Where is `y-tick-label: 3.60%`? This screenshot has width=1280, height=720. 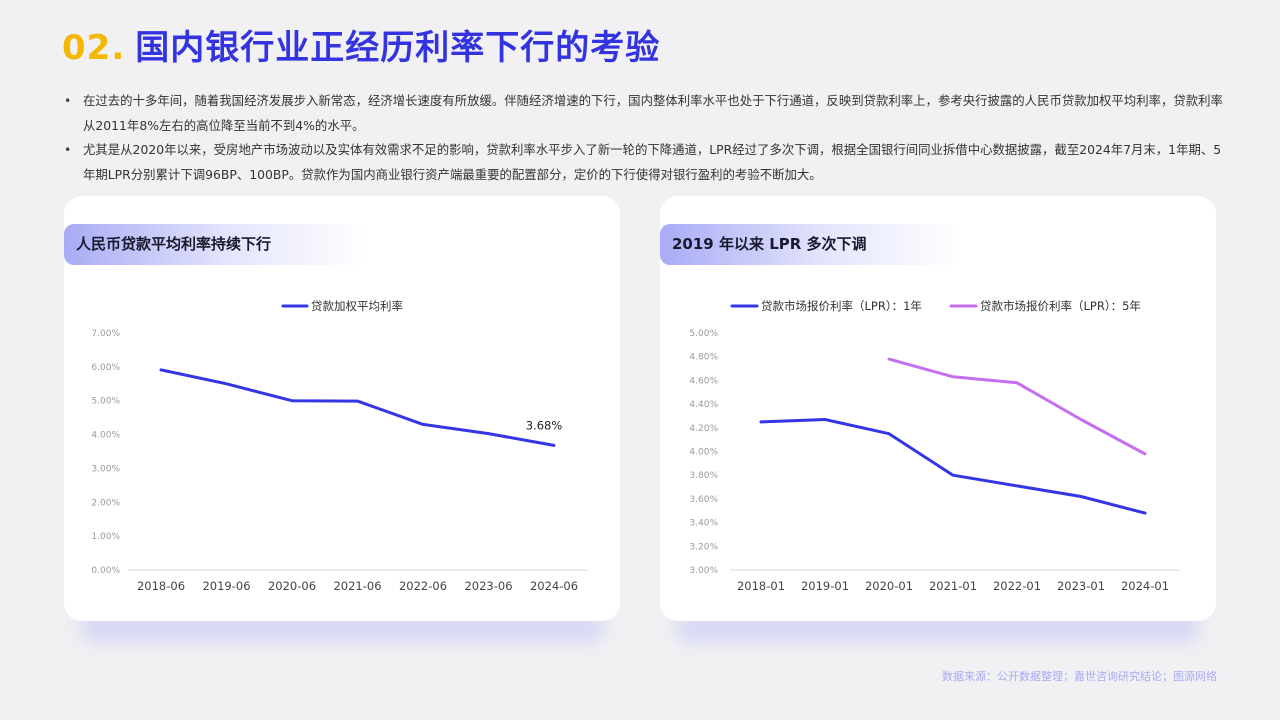 y-tick-label: 3.60% is located at coordinates (703, 500).